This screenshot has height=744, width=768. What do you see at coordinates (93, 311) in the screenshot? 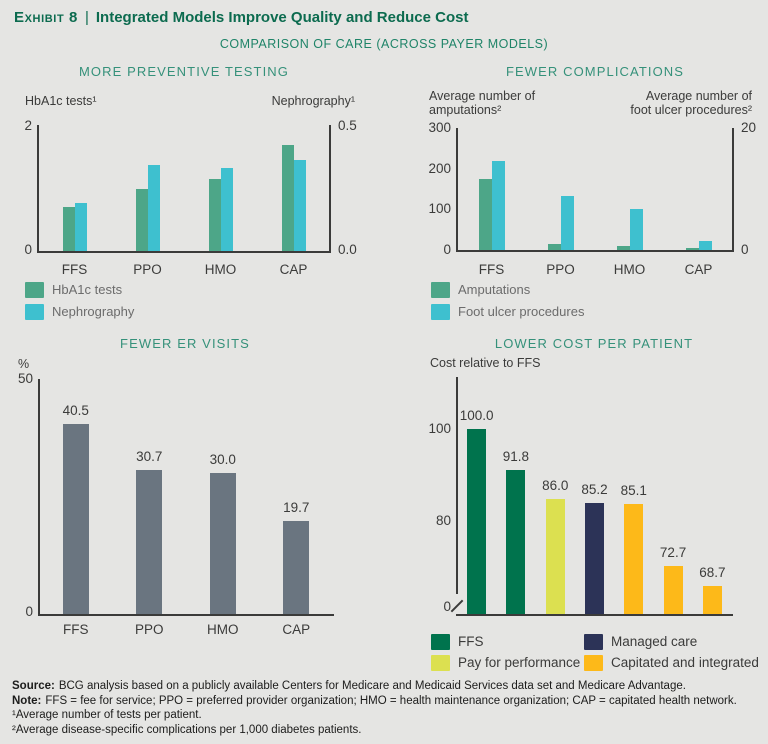
I see `legend-label: Nephrography` at bounding box center [93, 311].